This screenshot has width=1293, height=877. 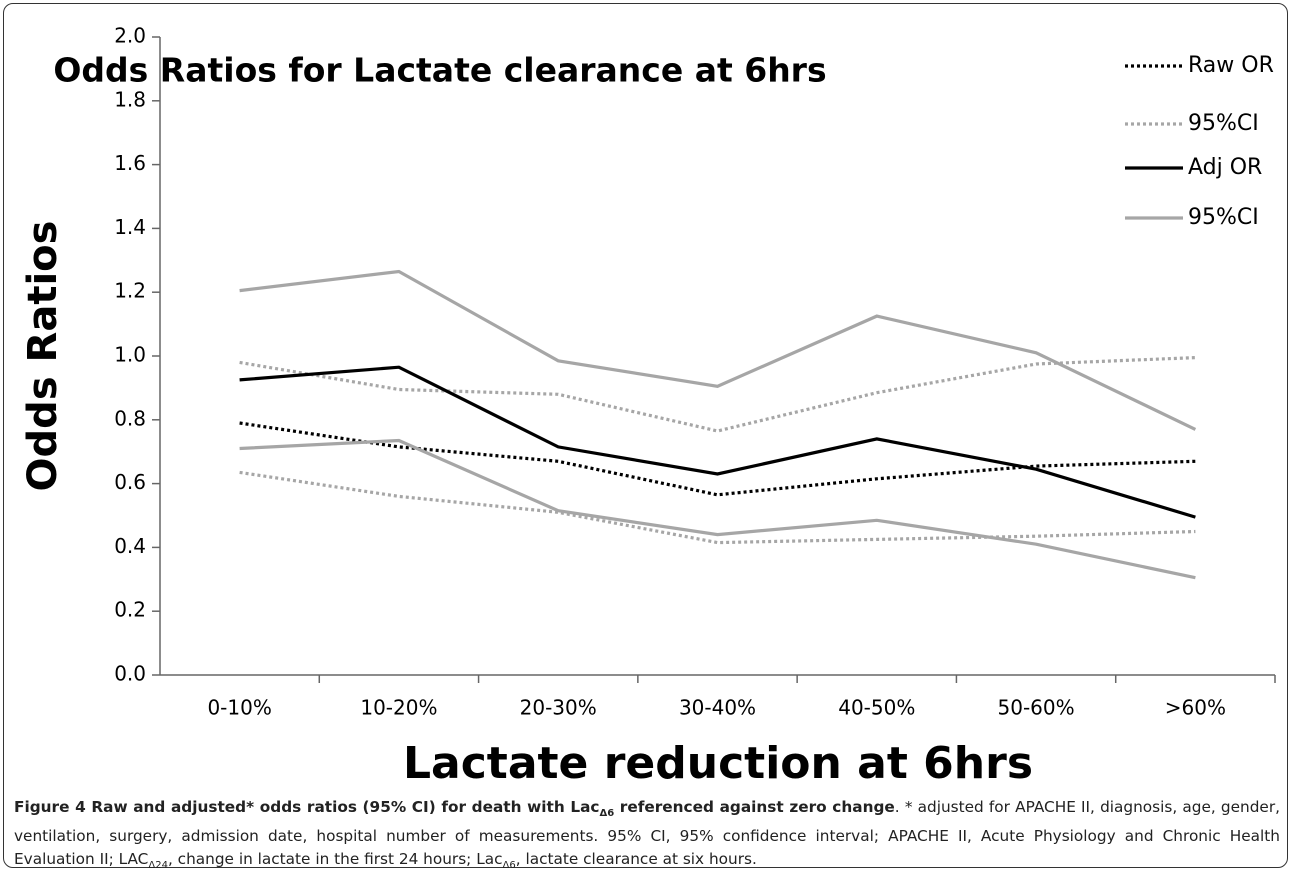 What do you see at coordinates (130, 291) in the screenshot?
I see `y-tick-label: 1.2` at bounding box center [130, 291].